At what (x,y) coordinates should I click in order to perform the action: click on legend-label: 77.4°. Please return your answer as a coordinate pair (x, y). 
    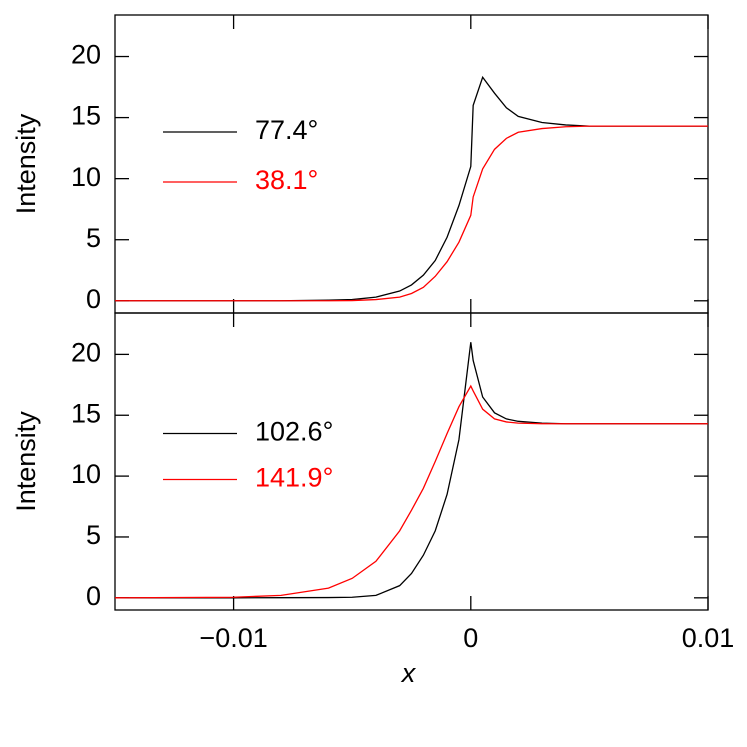
    Looking at the image, I should click on (286, 130).